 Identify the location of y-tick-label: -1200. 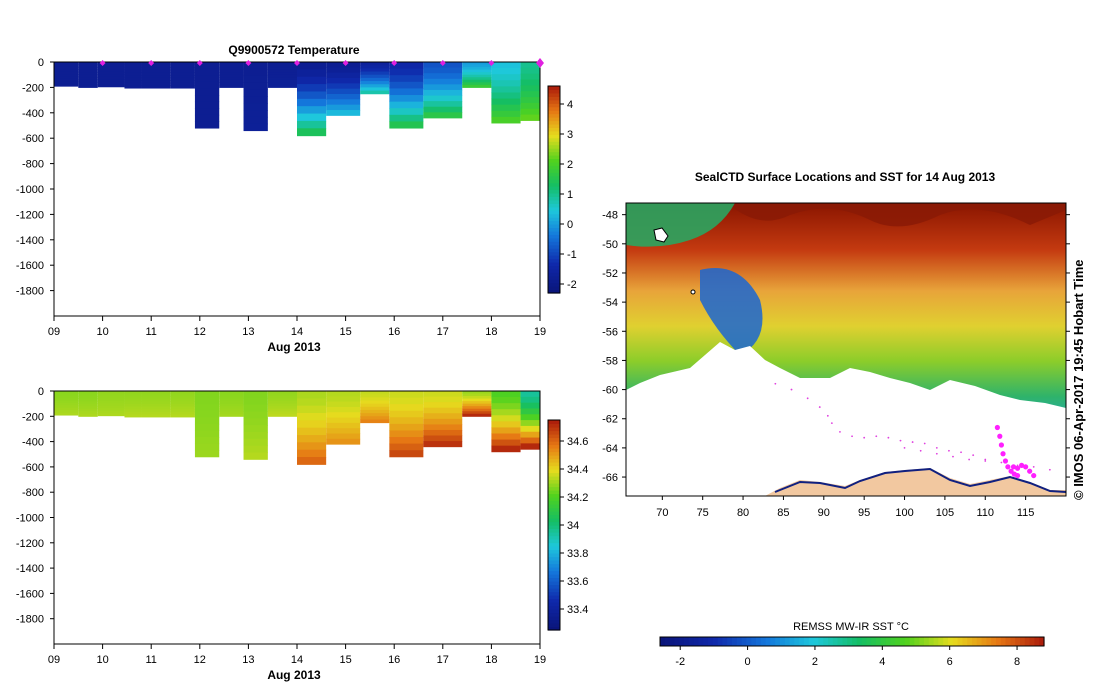
(30, 215).